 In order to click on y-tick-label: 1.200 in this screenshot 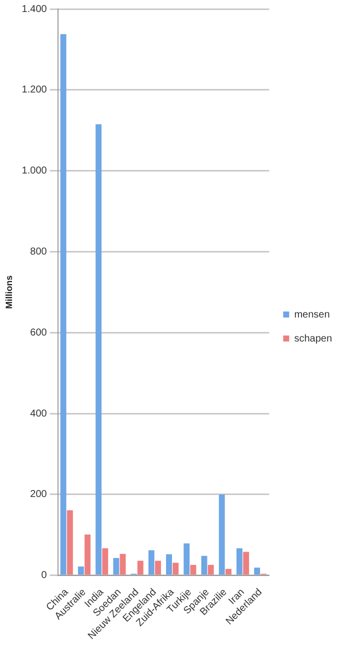, I will do `click(35, 90)`.